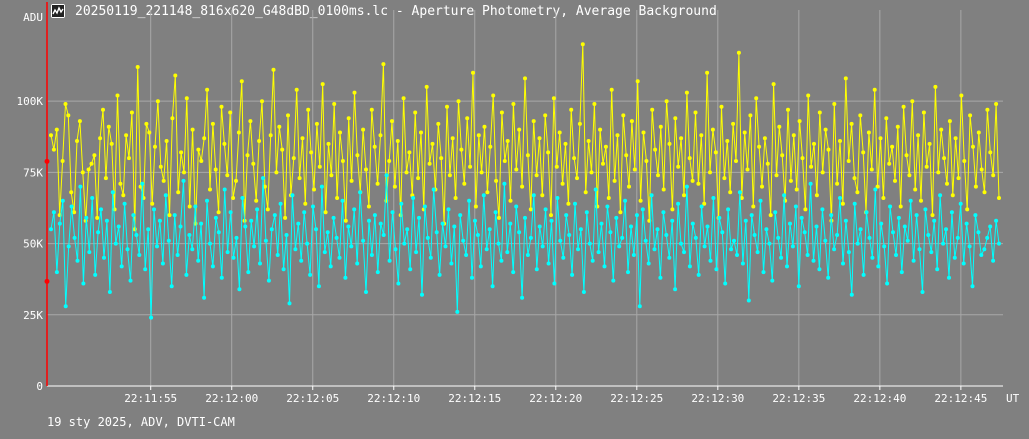 This screenshot has width=1029, height=439. What do you see at coordinates (47, 194) in the screenshot?
I see `time-cursor` at bounding box center [47, 194].